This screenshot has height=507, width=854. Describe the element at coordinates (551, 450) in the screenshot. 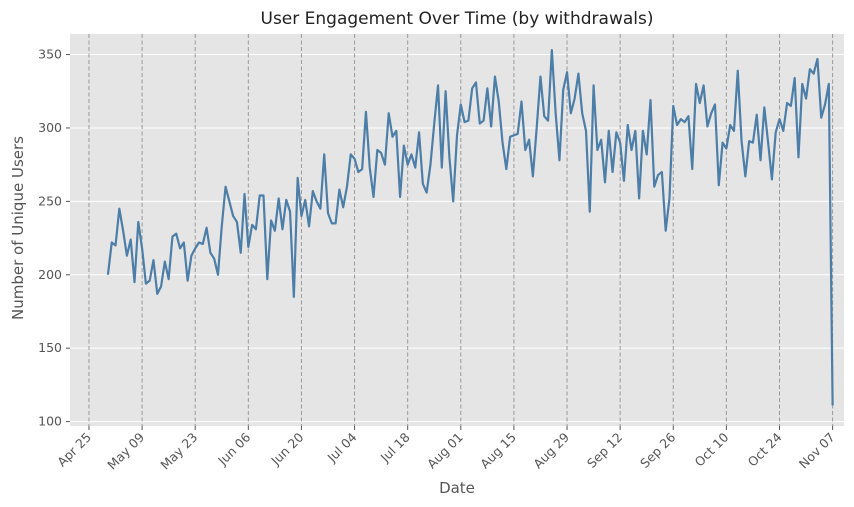

I see `x-tick-label: Aug 29` at that location.